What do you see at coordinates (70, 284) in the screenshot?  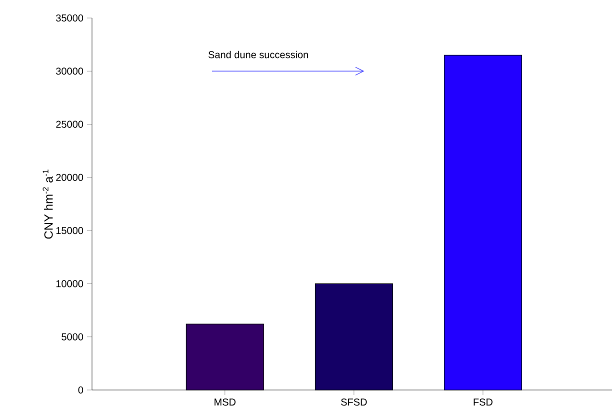 I see `y-tick-label: 10000` at bounding box center [70, 284].